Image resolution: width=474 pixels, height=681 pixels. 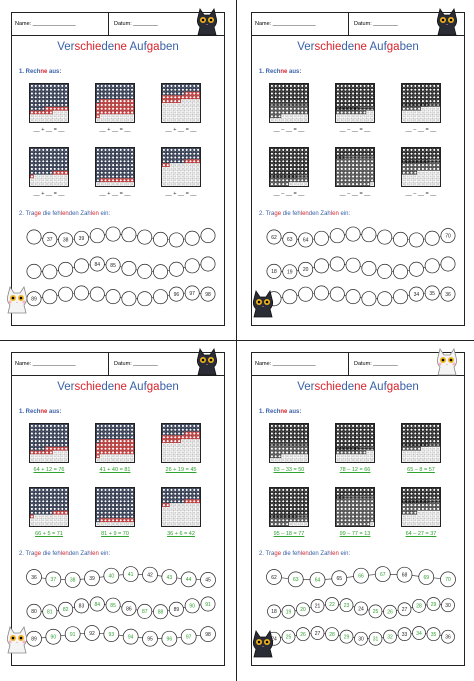 I want to click on chain-number: 35, so click(x=432, y=294).